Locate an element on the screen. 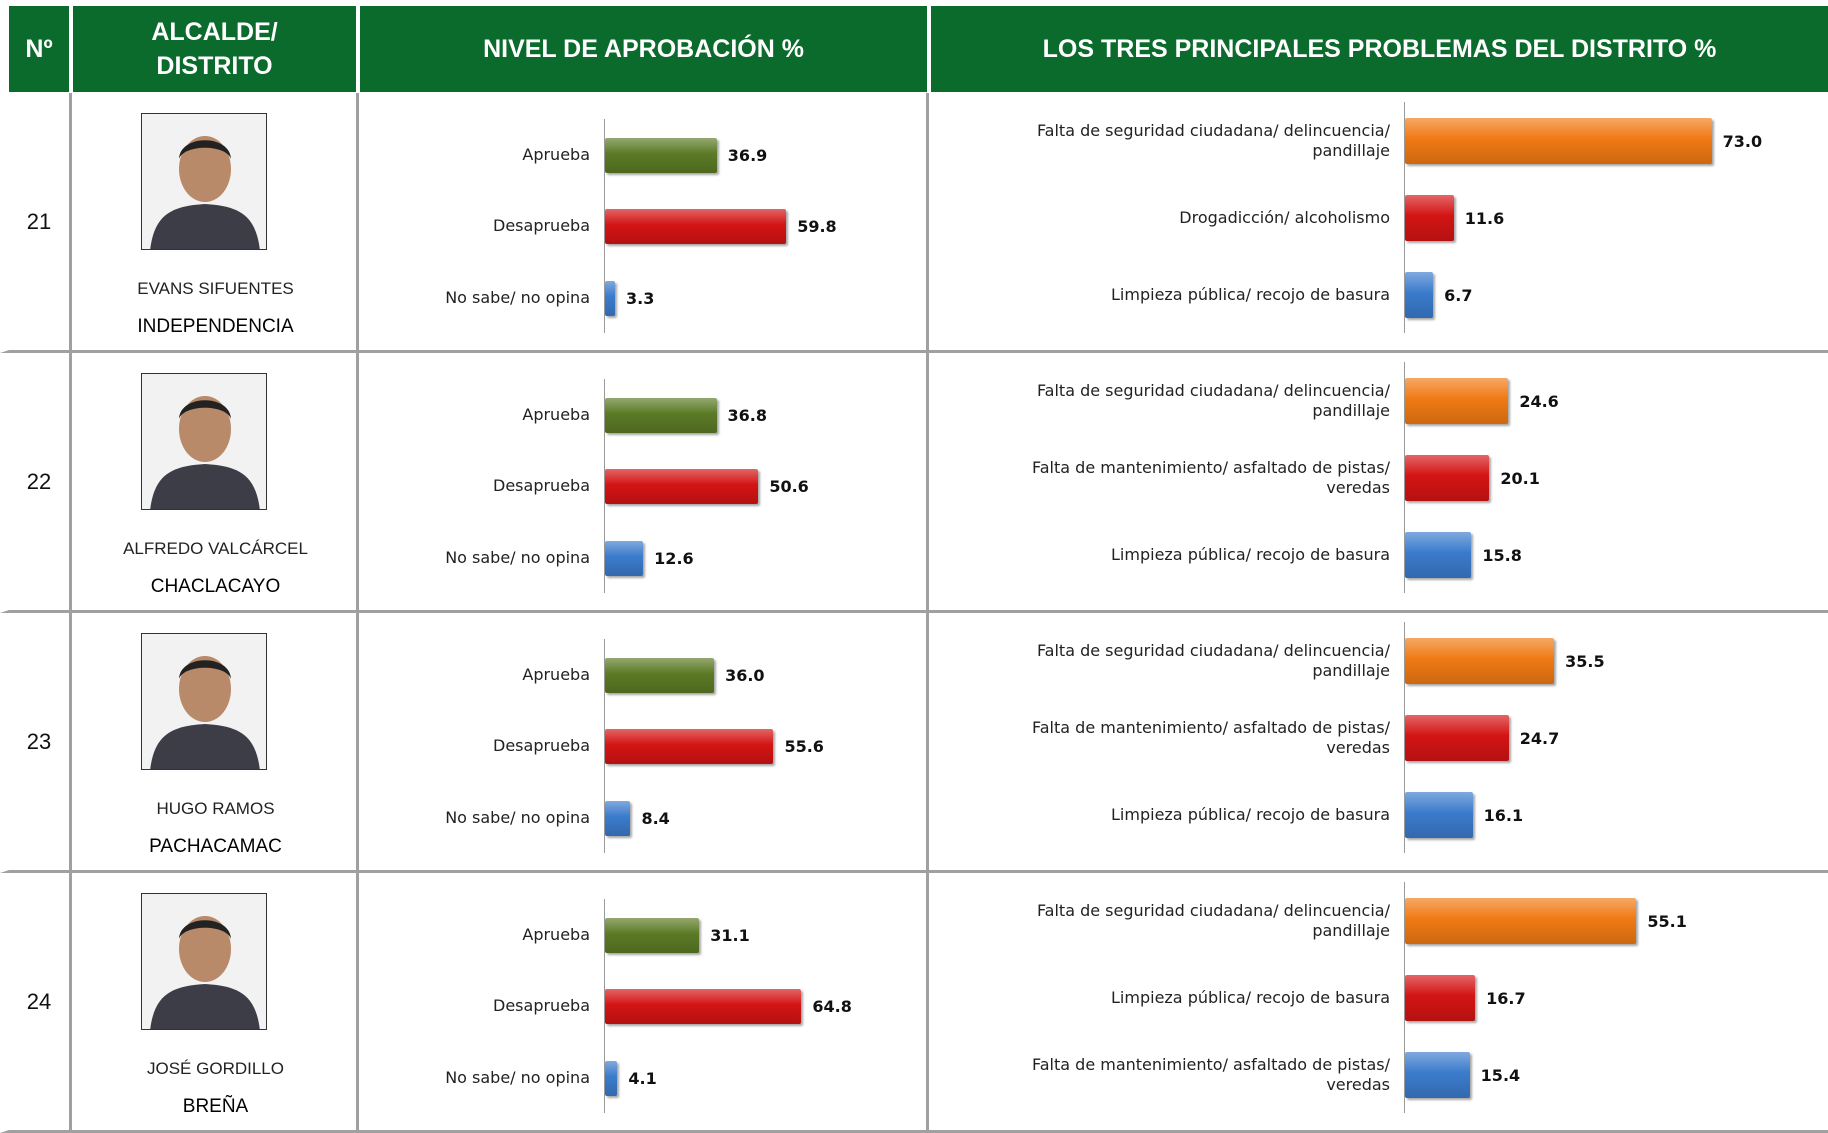 This screenshot has width=1828, height=1133. value-label: 4.1 is located at coordinates (642, 1078).